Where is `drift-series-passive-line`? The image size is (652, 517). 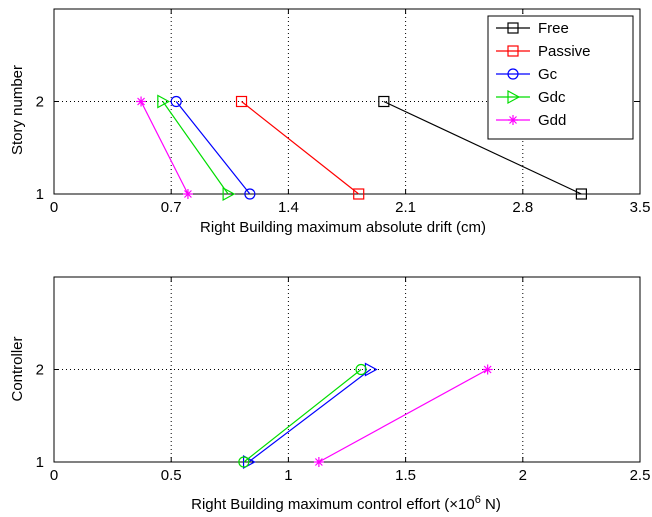
drift-series-passive-line is located at coordinates (300, 148).